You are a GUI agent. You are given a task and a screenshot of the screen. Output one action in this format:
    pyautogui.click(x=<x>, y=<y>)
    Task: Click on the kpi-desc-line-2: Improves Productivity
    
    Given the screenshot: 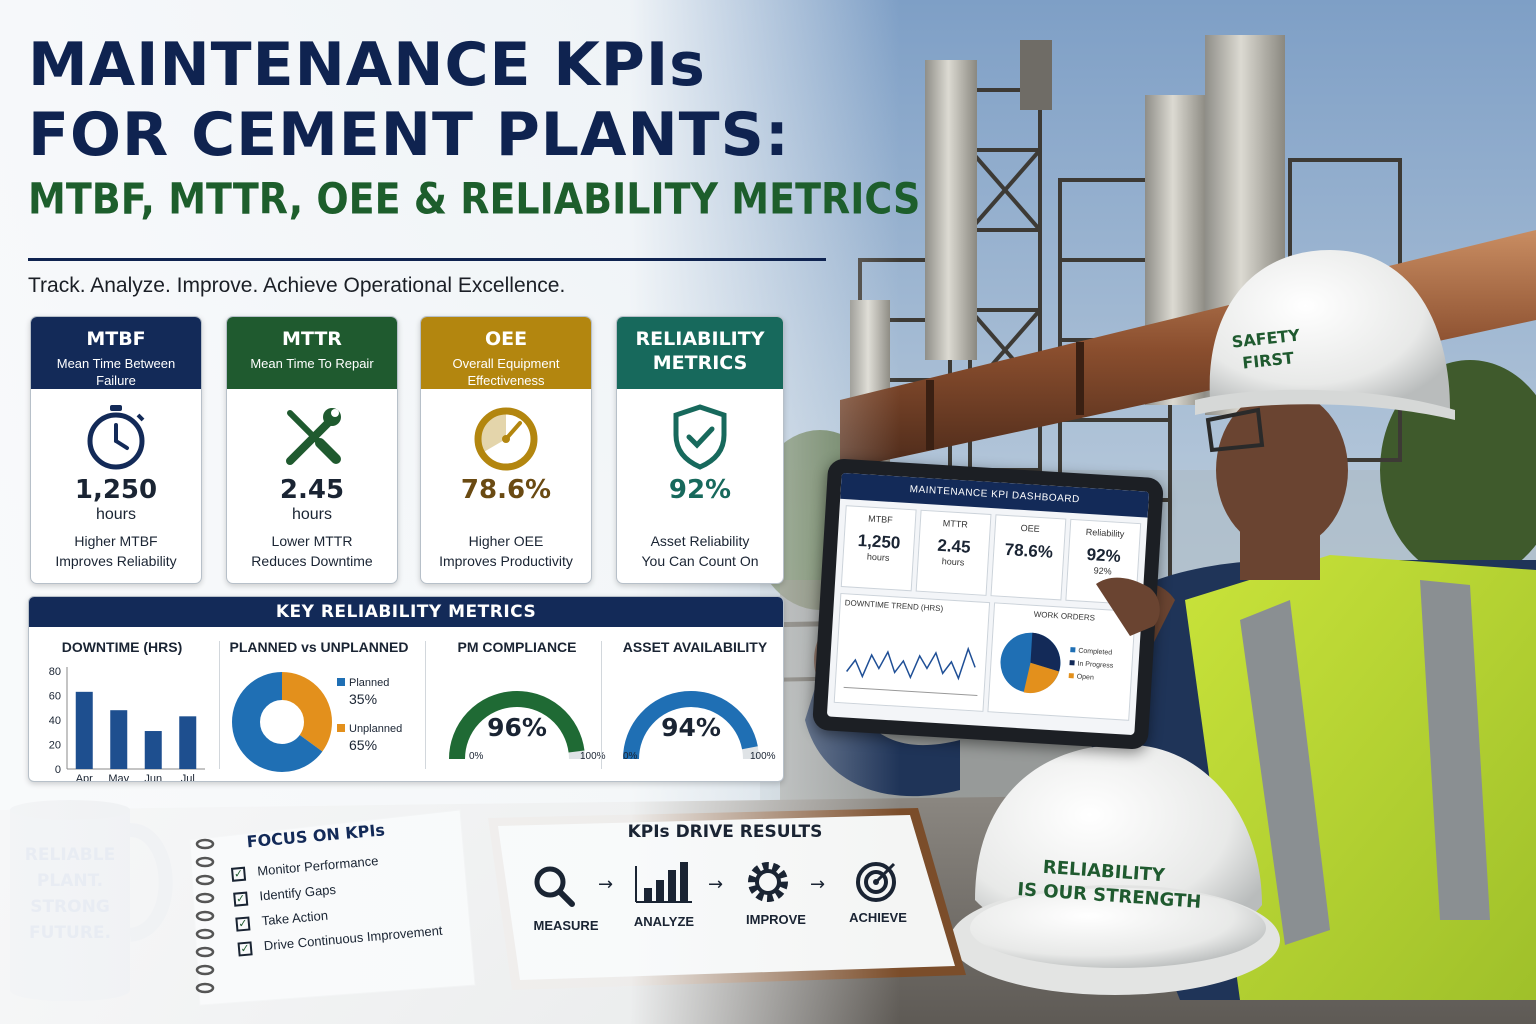 What is the action you would take?
    pyautogui.click(x=506, y=561)
    